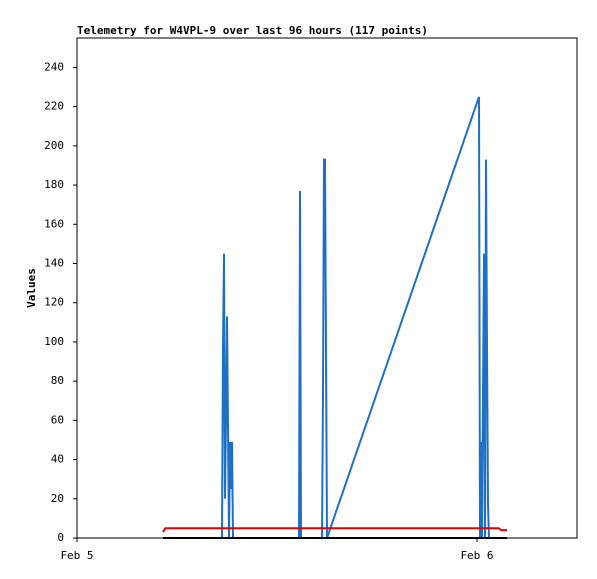 The width and height of the screenshot is (597, 579). What do you see at coordinates (54, 184) in the screenshot?
I see `y-tick-label: 180` at bounding box center [54, 184].